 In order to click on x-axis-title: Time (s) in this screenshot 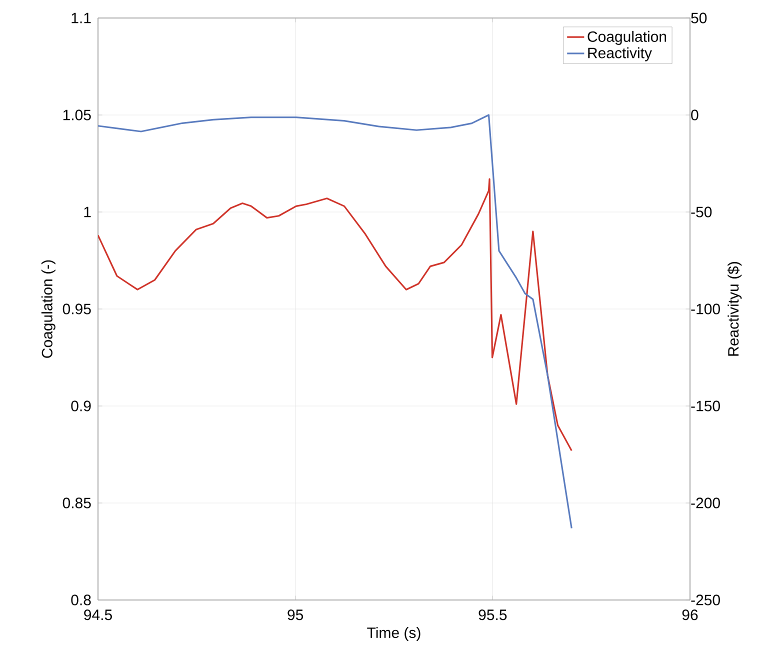, I will do `click(393, 634)`.